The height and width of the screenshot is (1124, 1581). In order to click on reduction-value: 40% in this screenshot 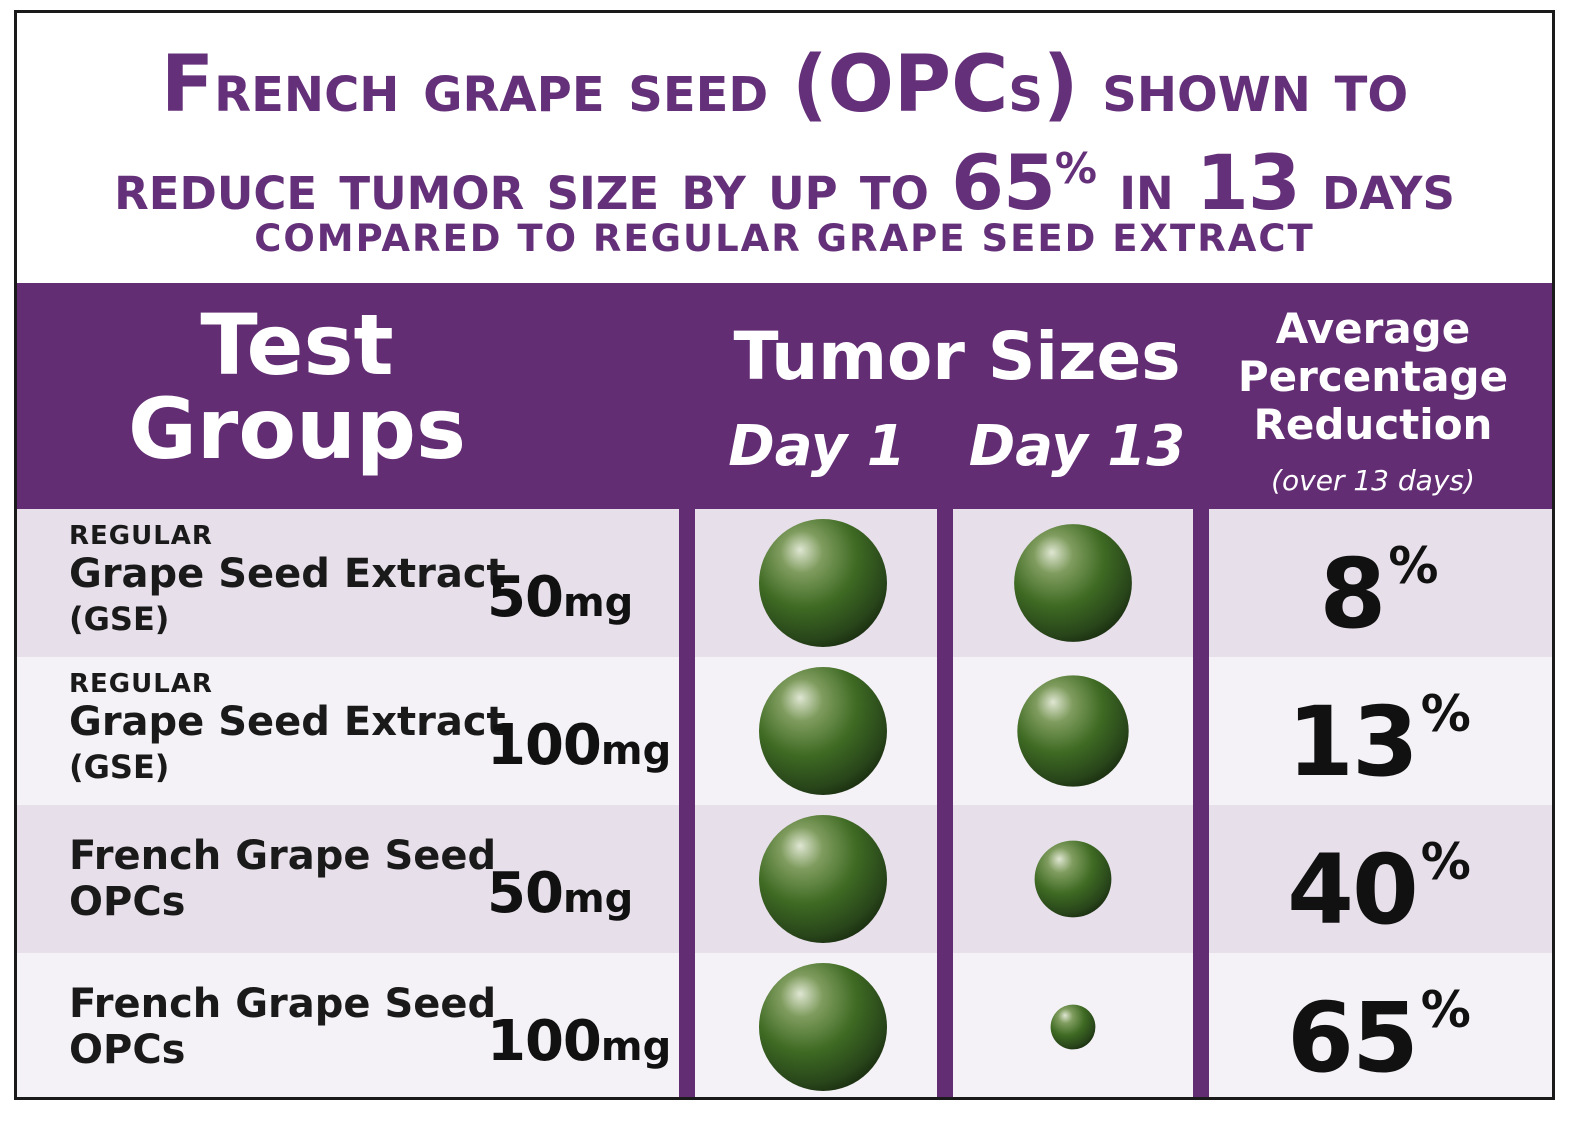, I will do `click(1379, 886)`.